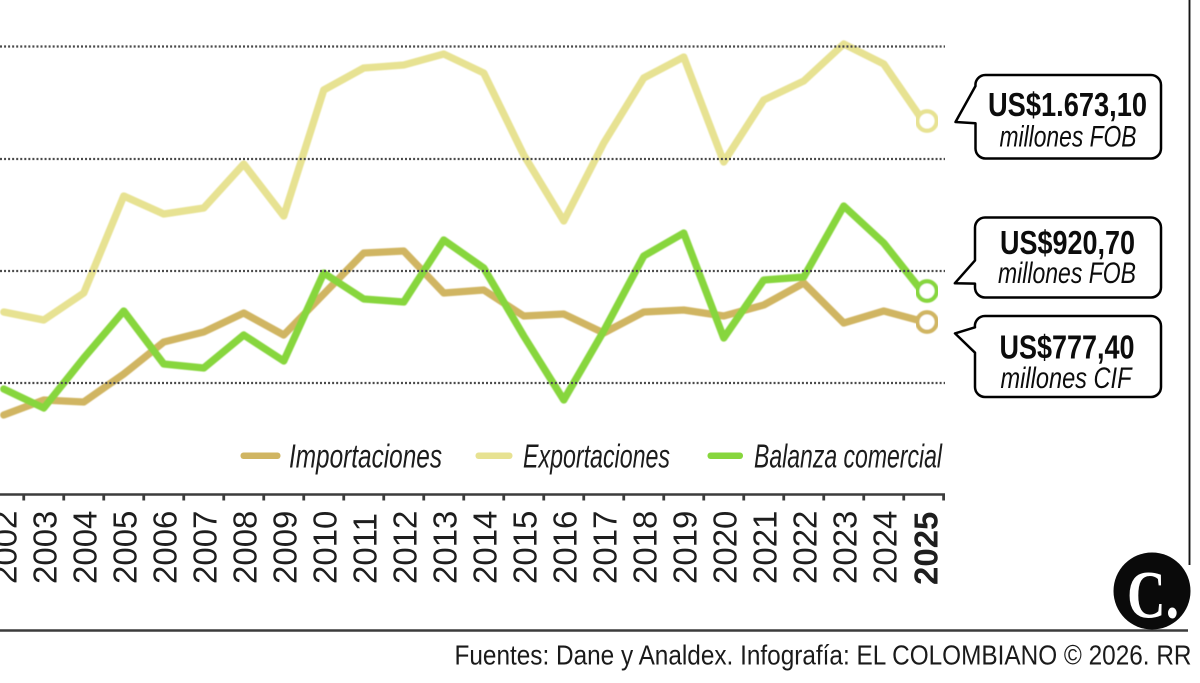 The width and height of the screenshot is (1200, 683). I want to click on svg-text: 2022, so click(804, 547).